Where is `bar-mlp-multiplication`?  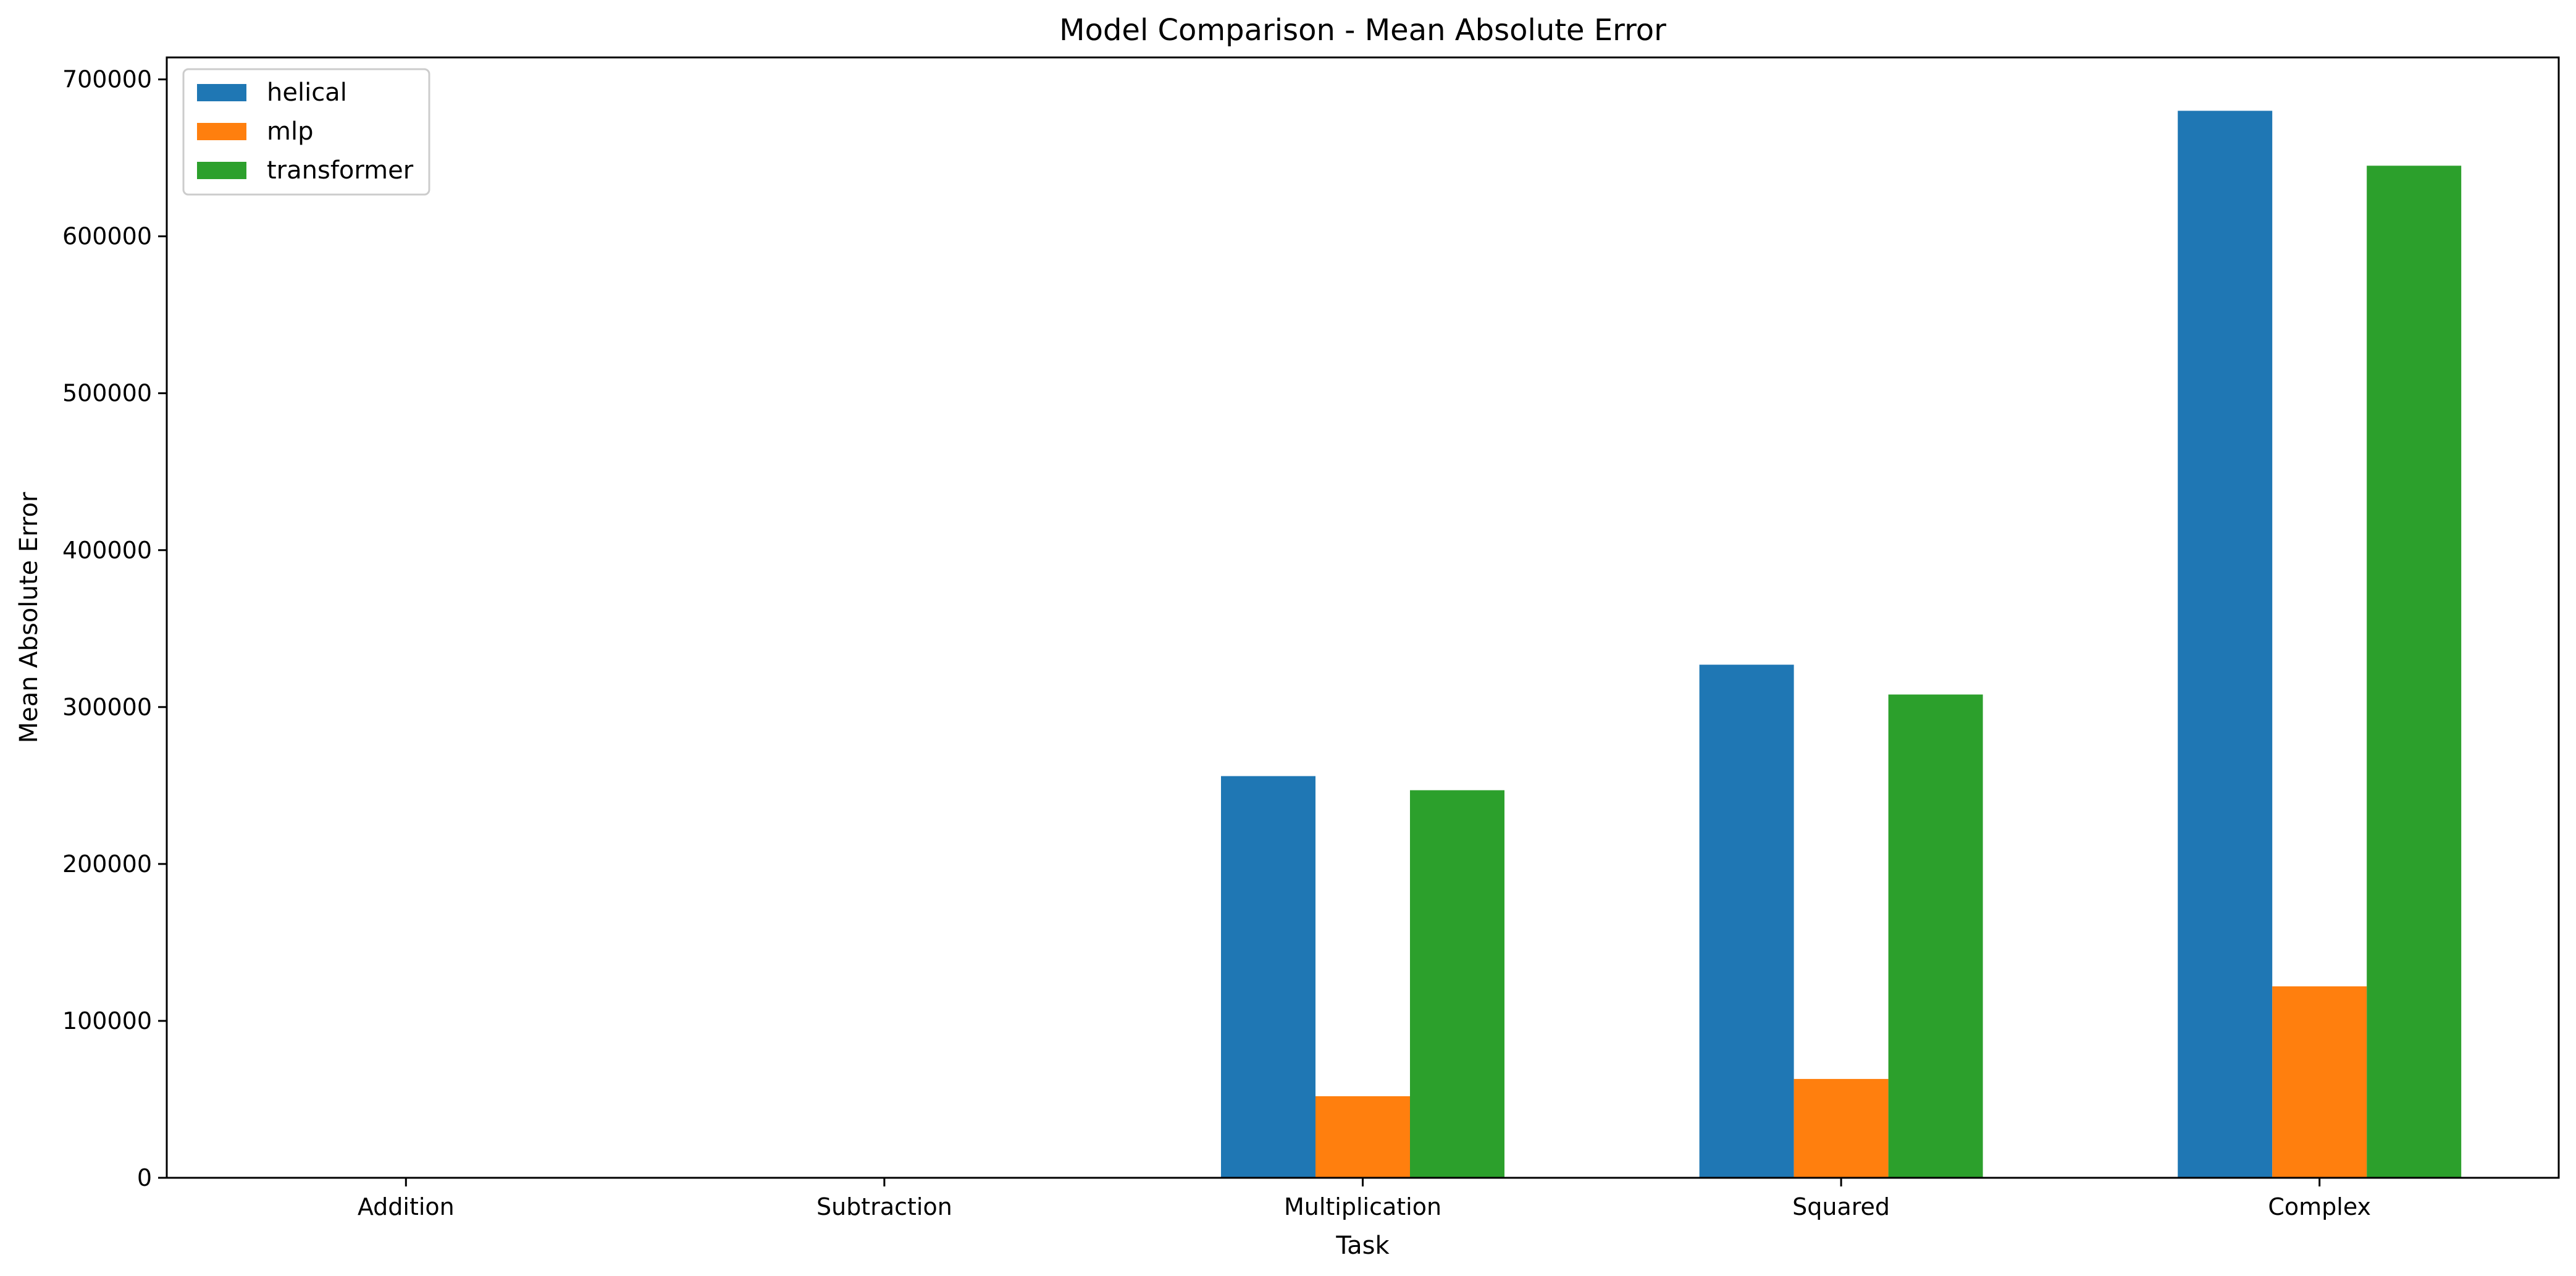 bar-mlp-multiplication is located at coordinates (1362, 1137).